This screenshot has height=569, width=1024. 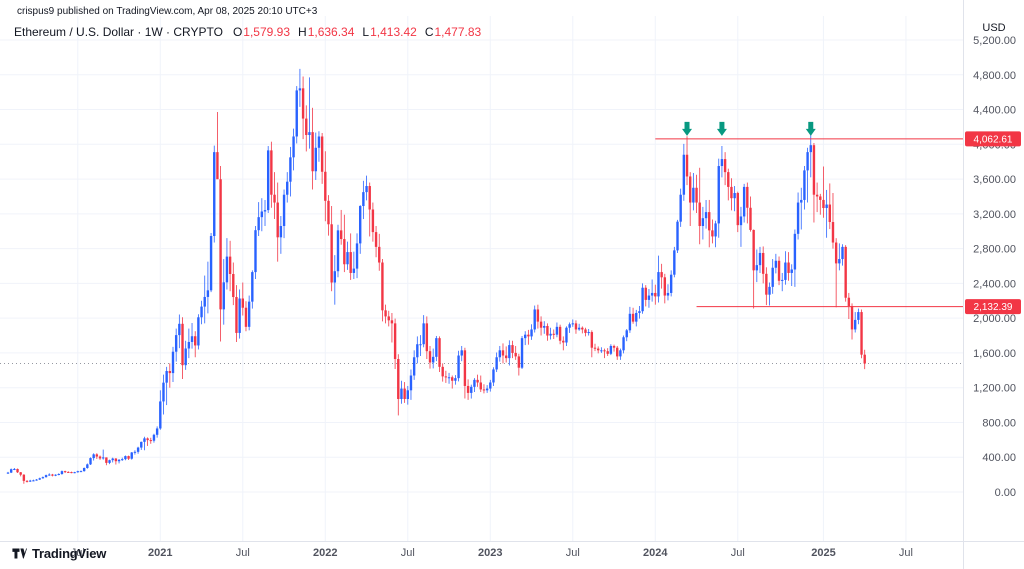 I want to click on price-axis-currency: USD, so click(x=994, y=28).